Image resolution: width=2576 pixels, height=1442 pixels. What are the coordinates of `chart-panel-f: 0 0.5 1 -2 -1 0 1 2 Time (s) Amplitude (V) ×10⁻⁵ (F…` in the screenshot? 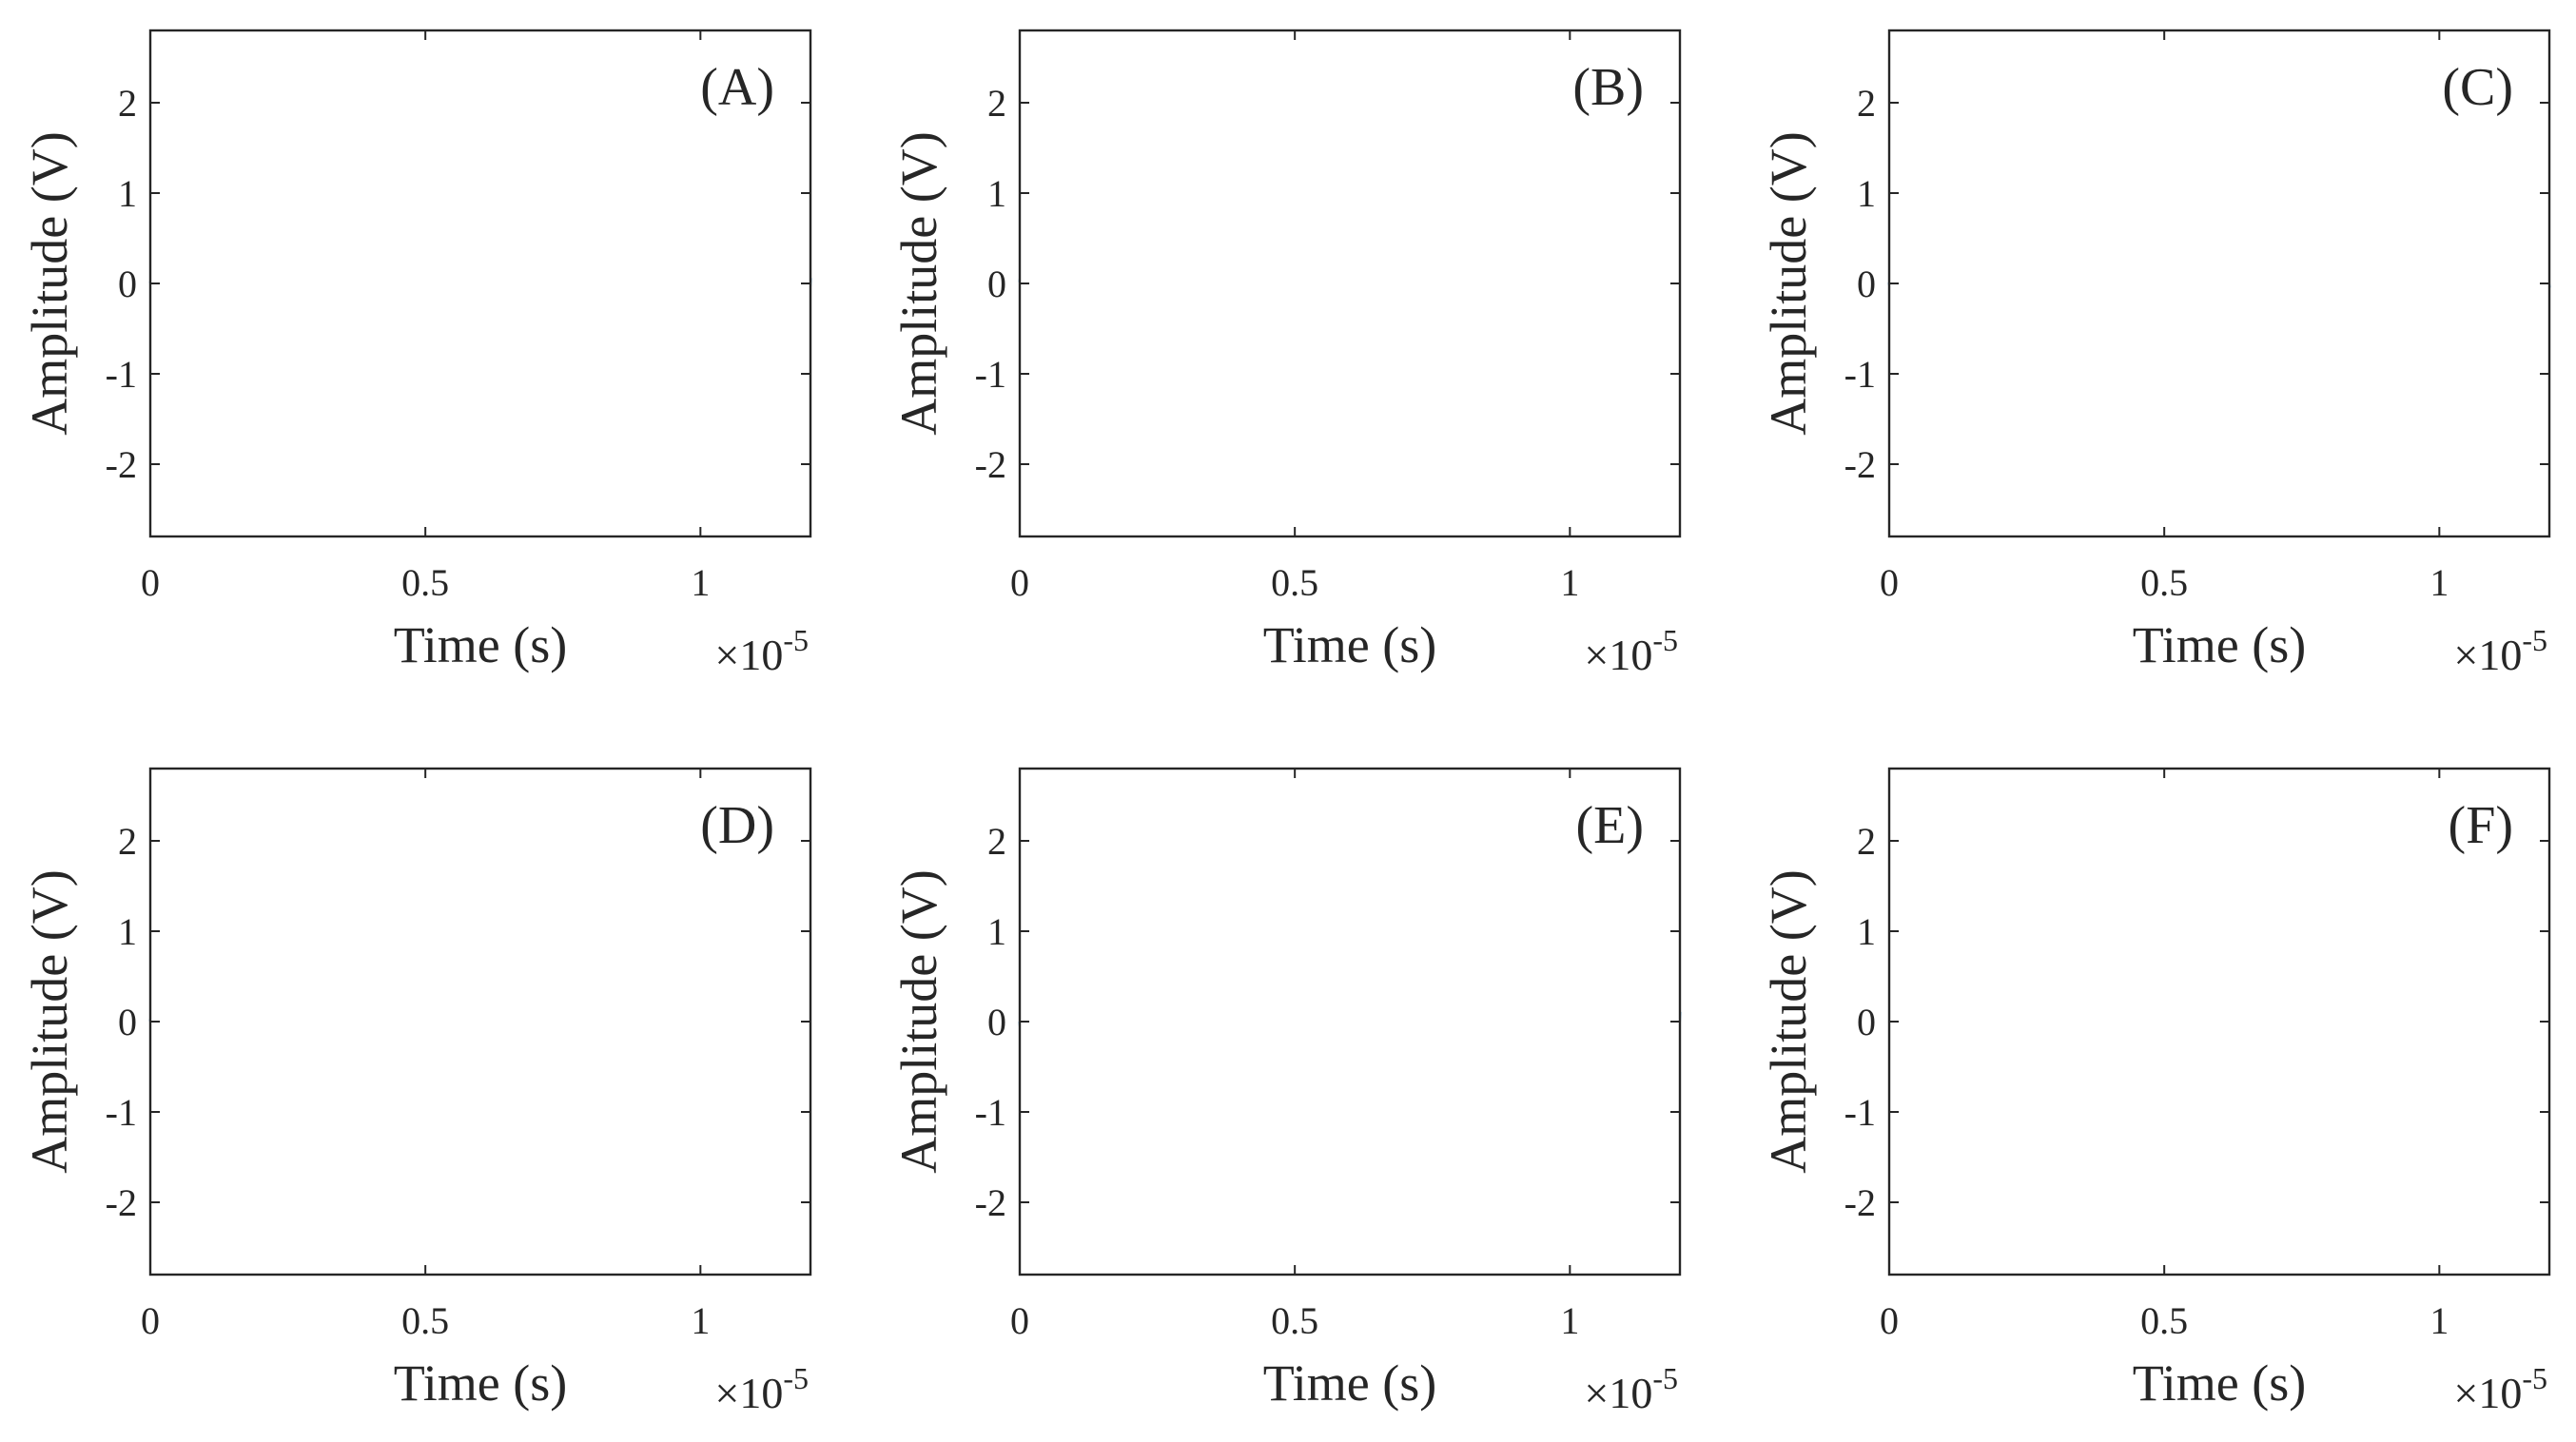 It's located at (2155, 1092).